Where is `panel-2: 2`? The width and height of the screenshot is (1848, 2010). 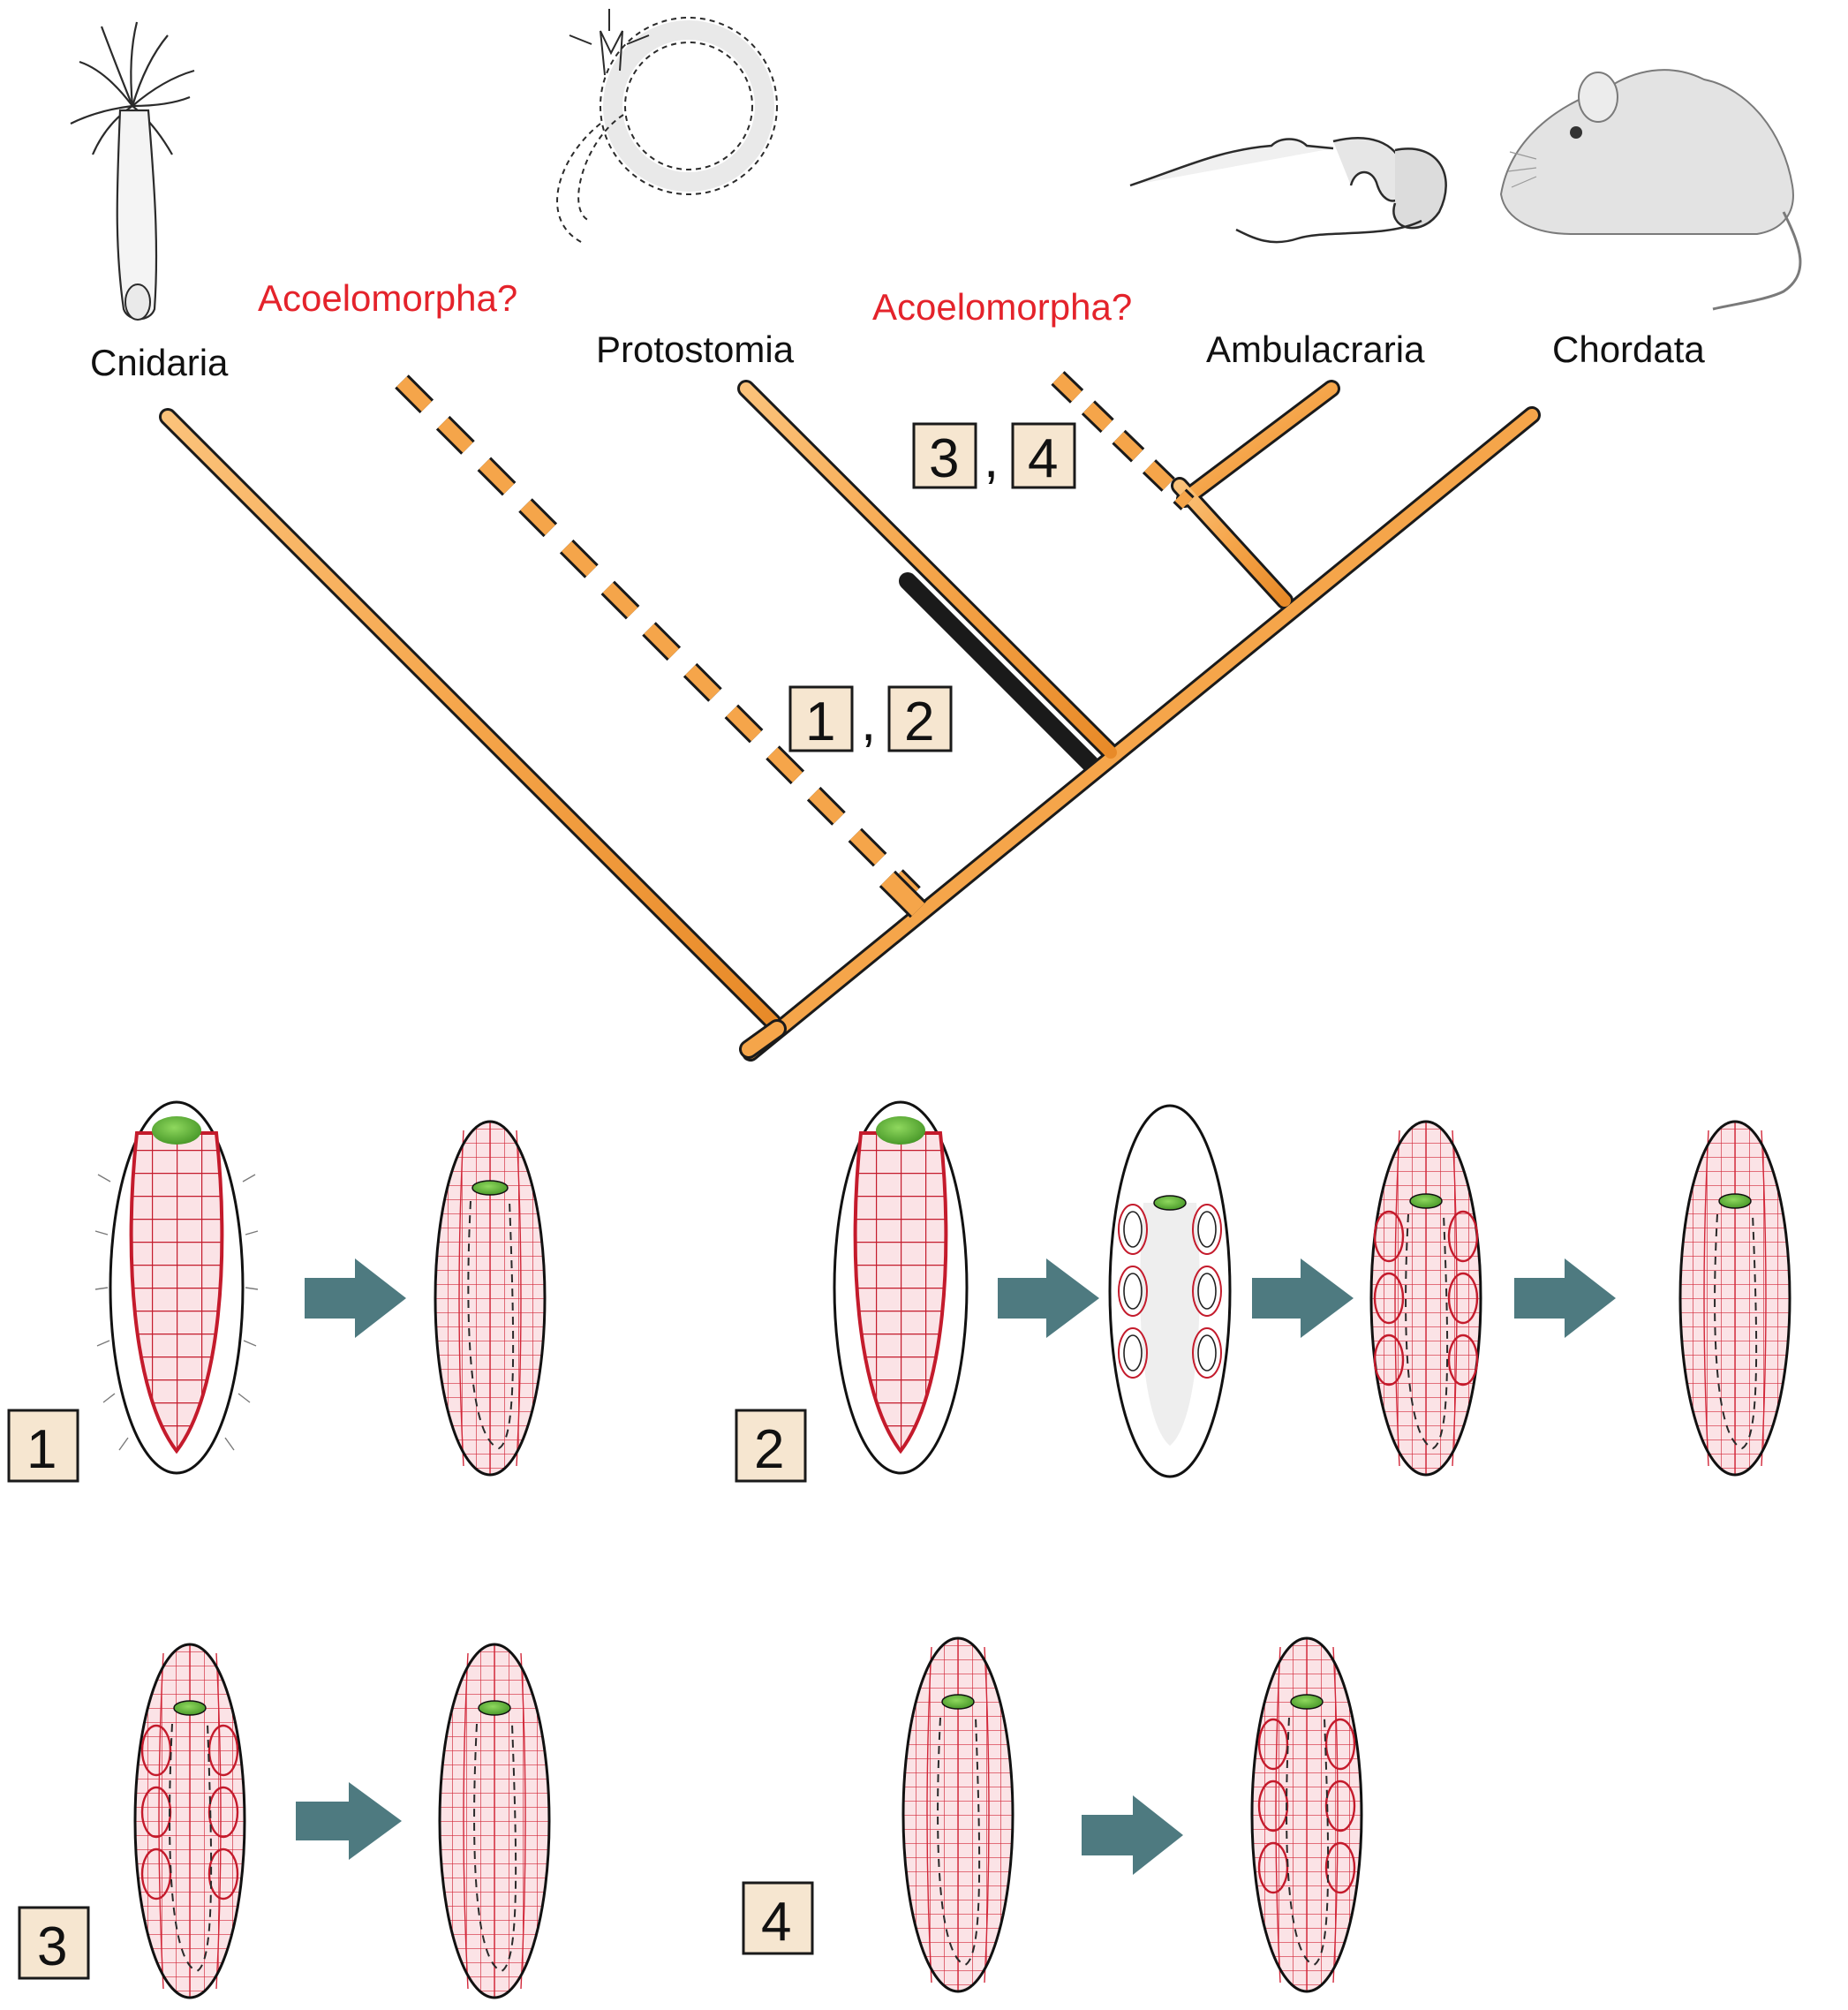 panel-2: 2 is located at coordinates (1263, 1291).